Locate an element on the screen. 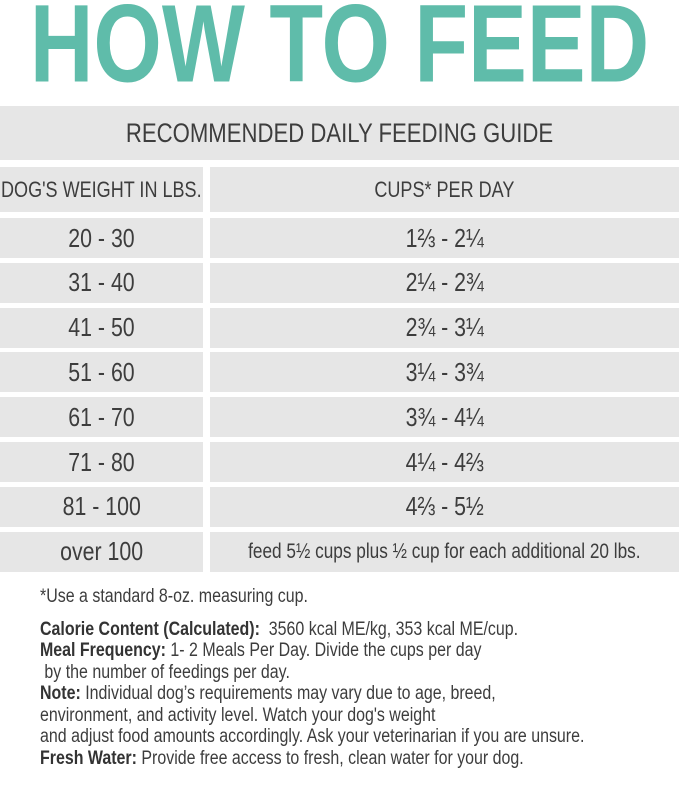 The image size is (679, 795). cups-cell: 4¼ - 4⅔ is located at coordinates (444, 462).